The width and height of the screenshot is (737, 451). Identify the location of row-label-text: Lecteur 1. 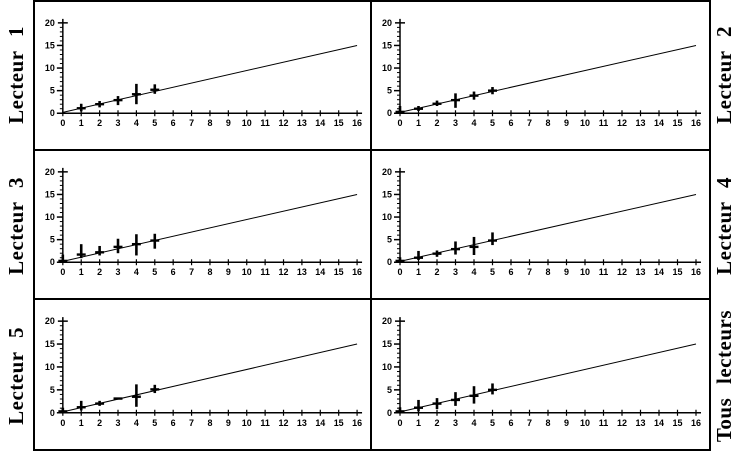
(16, 75).